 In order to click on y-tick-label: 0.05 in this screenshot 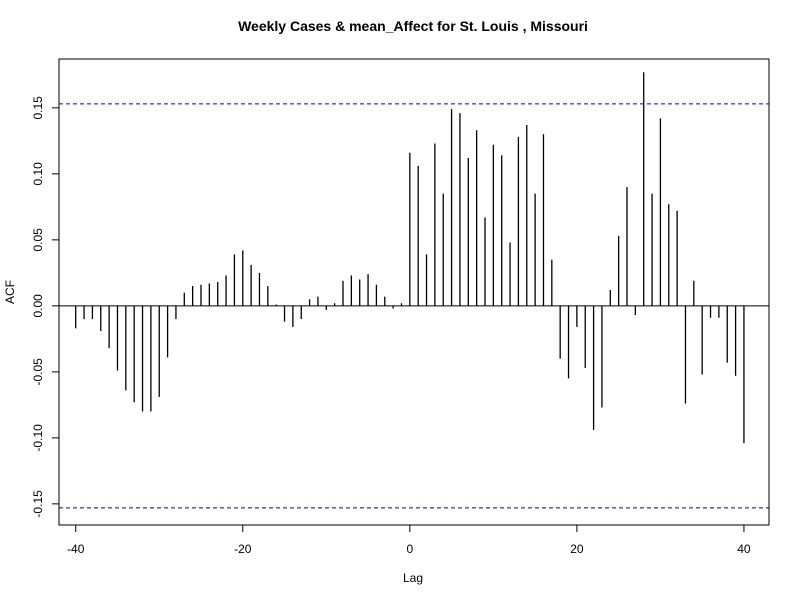, I will do `click(38, 240)`.